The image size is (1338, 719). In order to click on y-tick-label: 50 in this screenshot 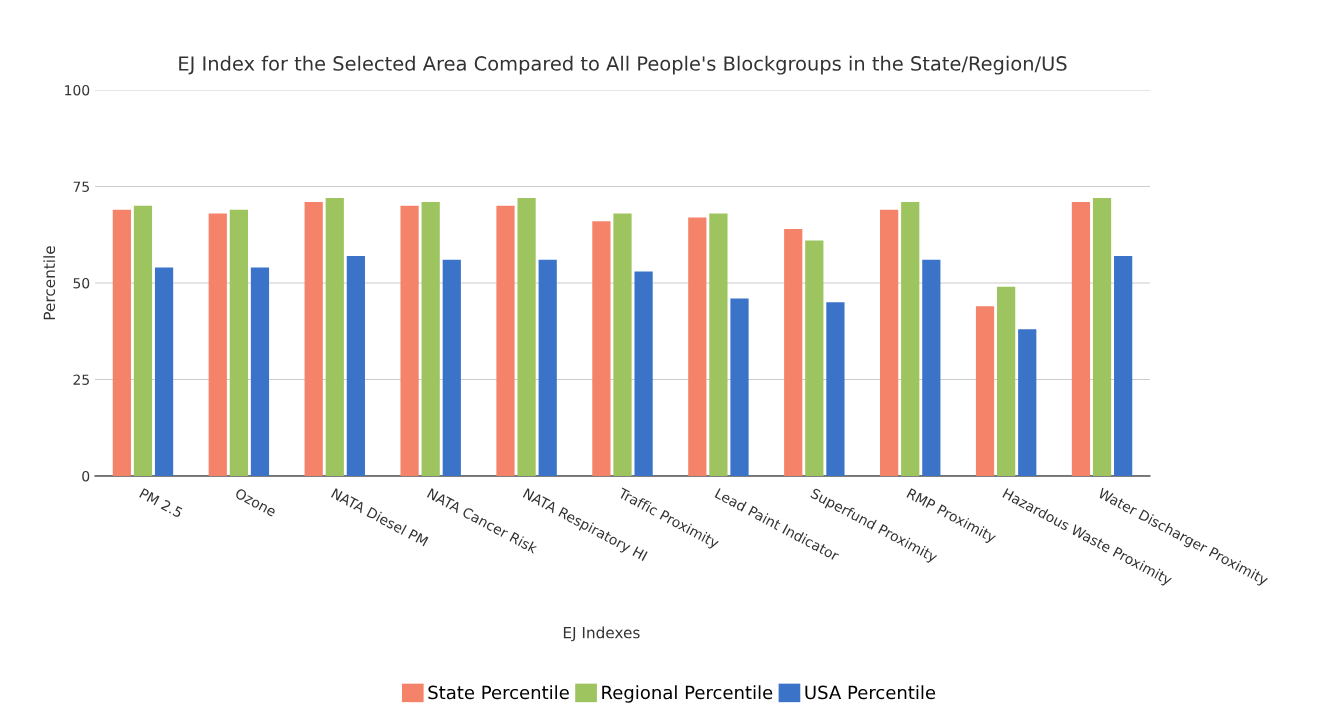, I will do `click(81, 283)`.